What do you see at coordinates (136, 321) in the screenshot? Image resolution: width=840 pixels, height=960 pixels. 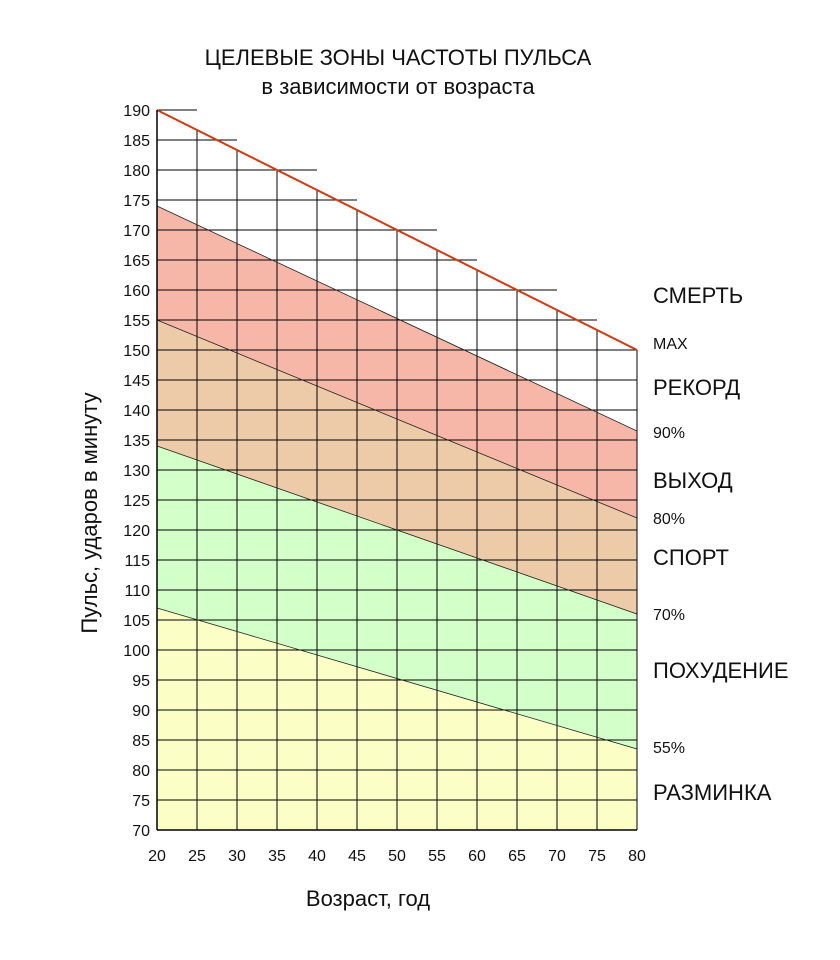 I see `y-tick-label: 155` at bounding box center [136, 321].